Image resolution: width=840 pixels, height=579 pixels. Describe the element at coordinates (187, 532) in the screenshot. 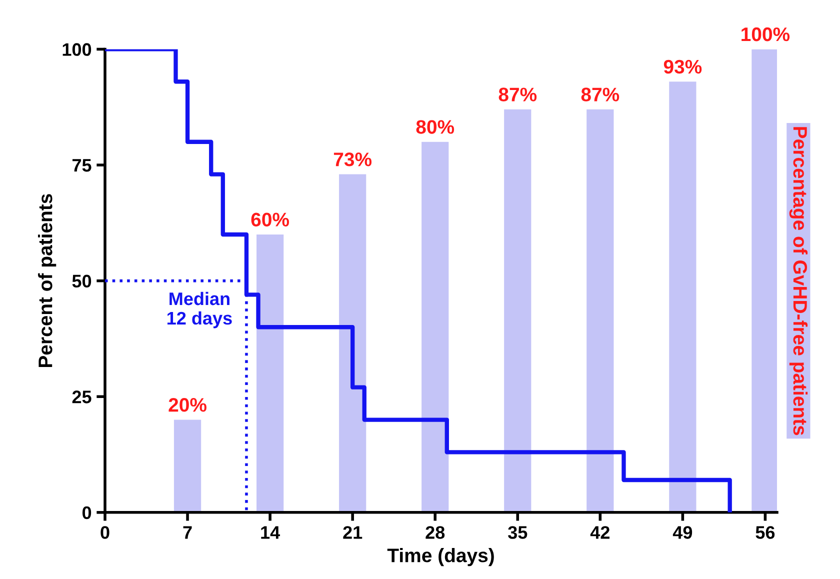

I see `x-tick-label: 7` at that location.